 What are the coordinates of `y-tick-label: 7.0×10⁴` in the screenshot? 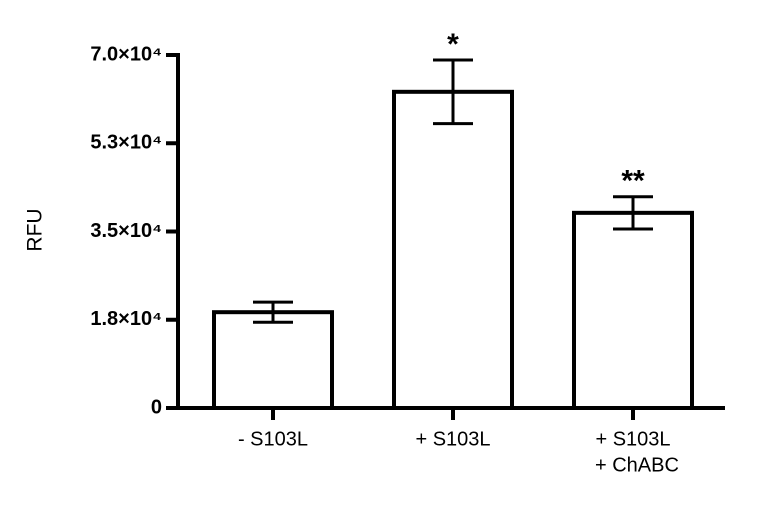 It's located at (126, 54).